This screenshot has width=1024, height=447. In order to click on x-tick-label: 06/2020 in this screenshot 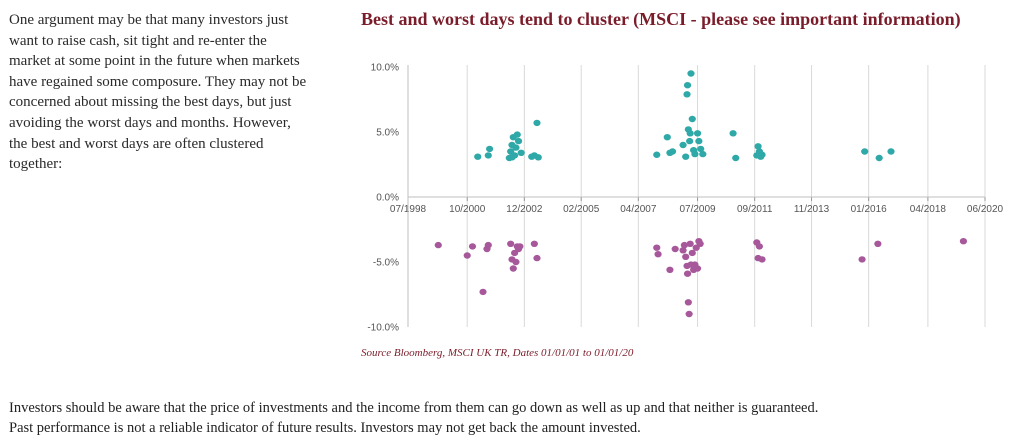, I will do `click(985, 209)`.